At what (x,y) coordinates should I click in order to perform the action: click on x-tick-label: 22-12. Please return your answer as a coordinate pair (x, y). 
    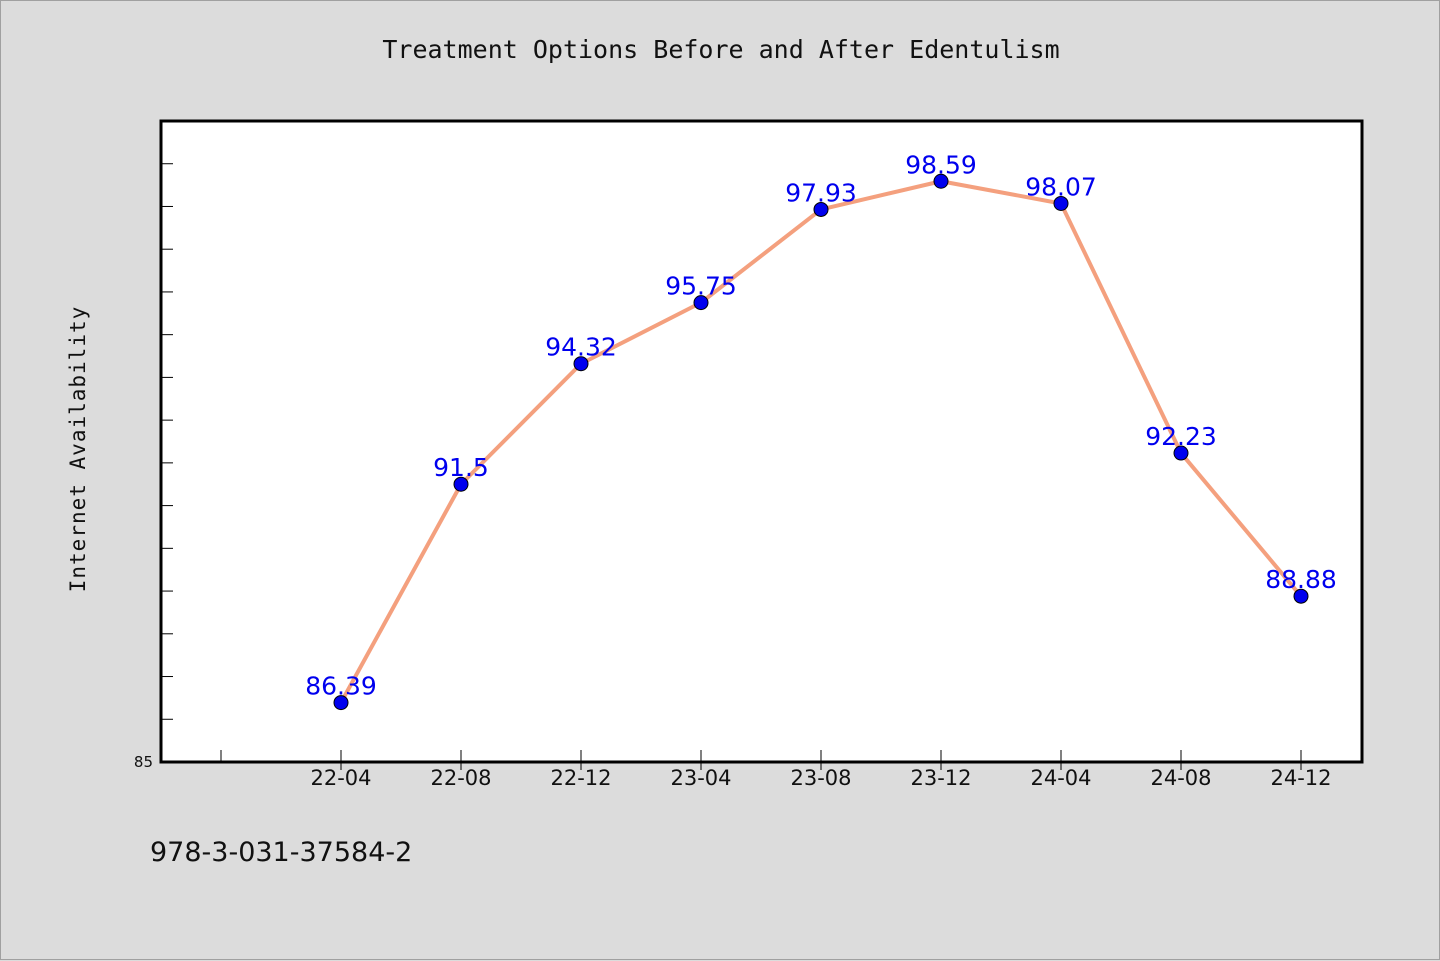
    Looking at the image, I should click on (580, 778).